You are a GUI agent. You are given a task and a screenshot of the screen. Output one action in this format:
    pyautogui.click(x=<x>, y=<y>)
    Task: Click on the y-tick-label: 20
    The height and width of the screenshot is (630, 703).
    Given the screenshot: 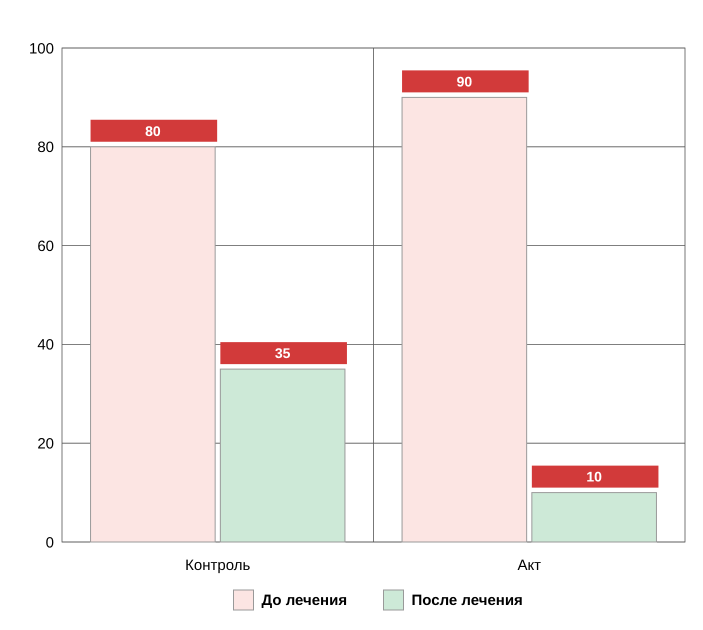 What is the action you would take?
    pyautogui.click(x=45, y=443)
    